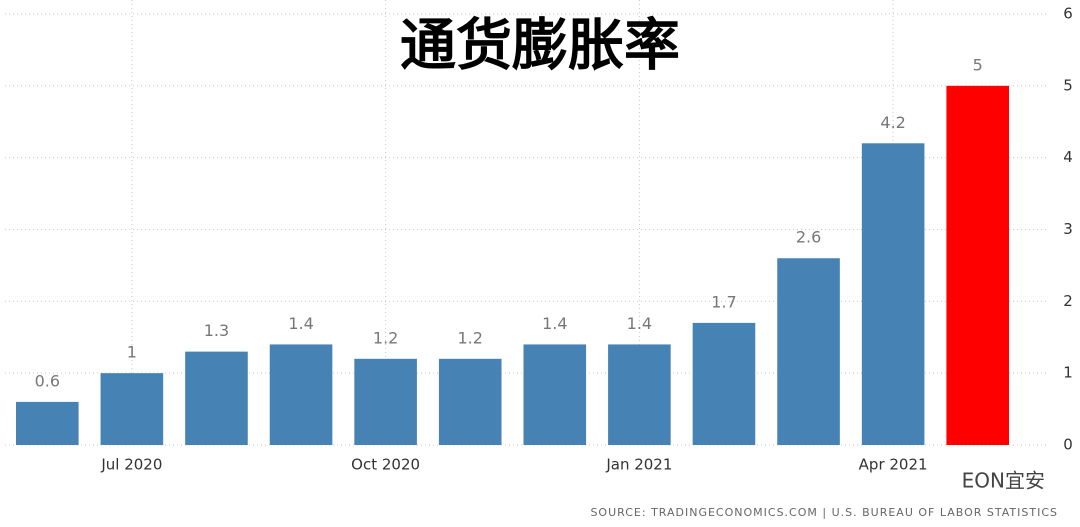 This screenshot has width=1080, height=527. I want to click on chart-title: 通货膨胀率, so click(540, 46).